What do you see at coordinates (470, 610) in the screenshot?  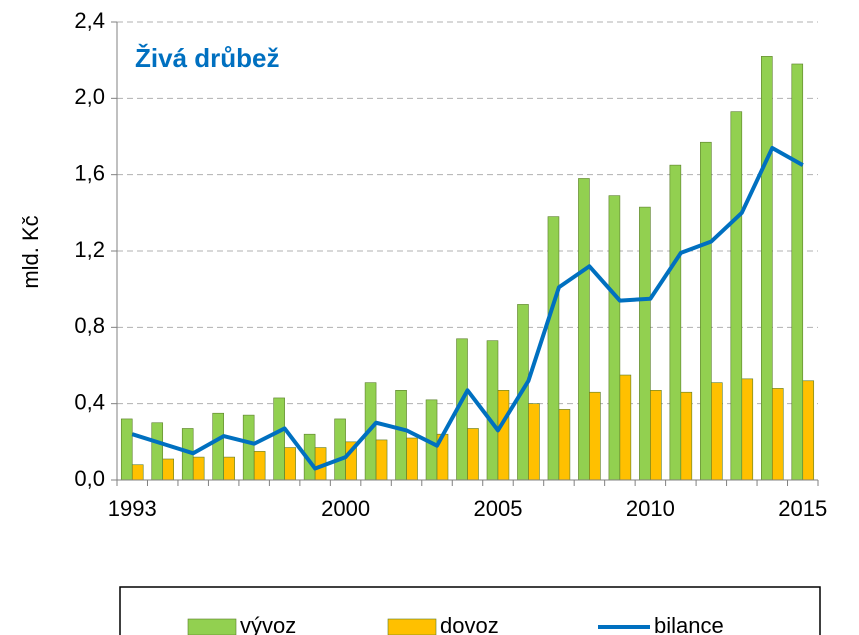 I see `legend-box` at bounding box center [470, 610].